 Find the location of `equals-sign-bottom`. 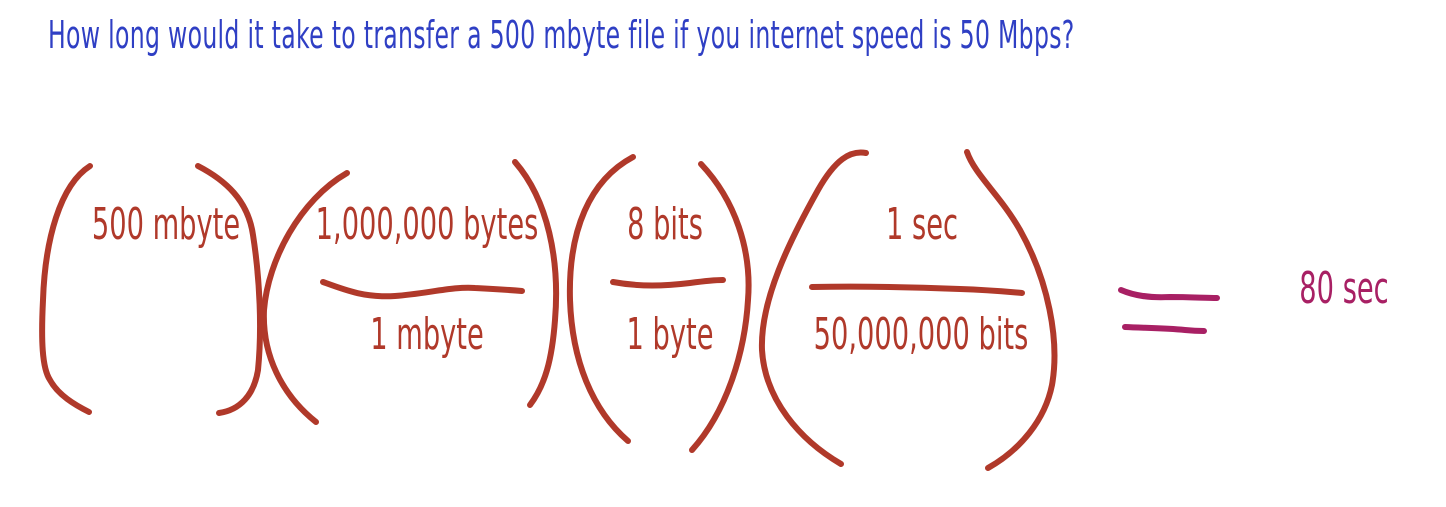

equals-sign-bottom is located at coordinates (1164, 329).